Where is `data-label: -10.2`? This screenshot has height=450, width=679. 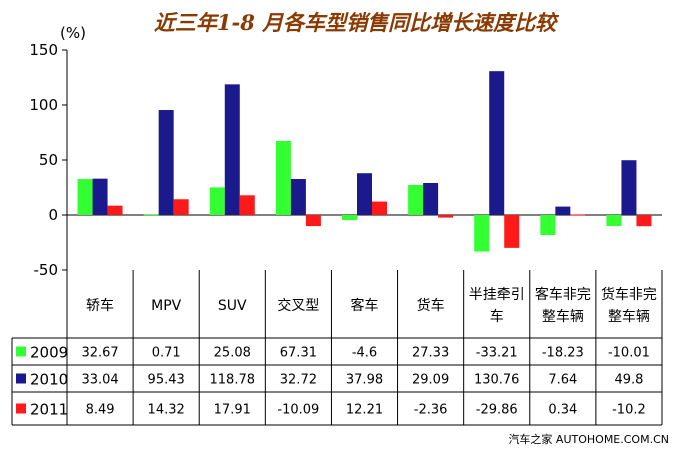
data-label: -10.2 is located at coordinates (629, 410).